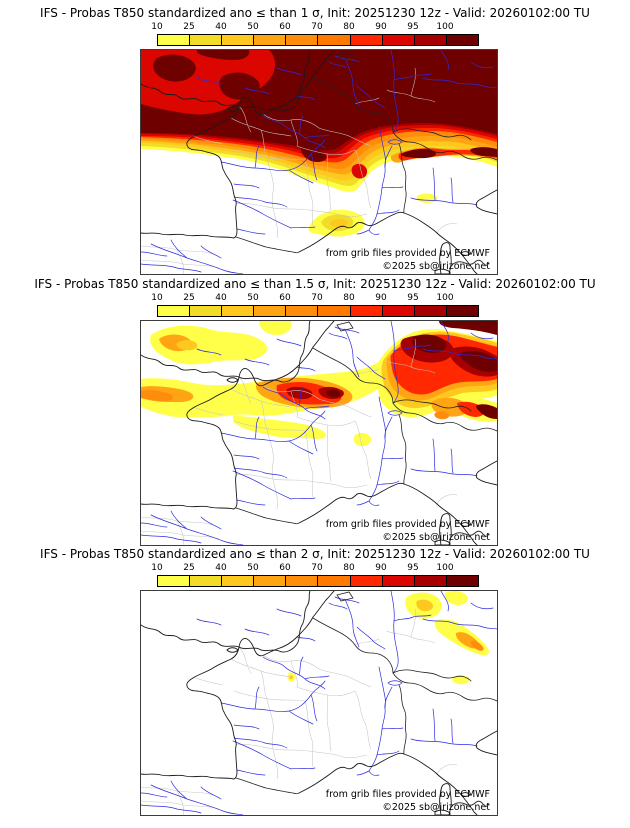 Image resolution: width=630 pixels, height=828 pixels. What do you see at coordinates (319, 384) in the screenshot?
I see `probability-fill-1-5sigma` at bounding box center [319, 384].